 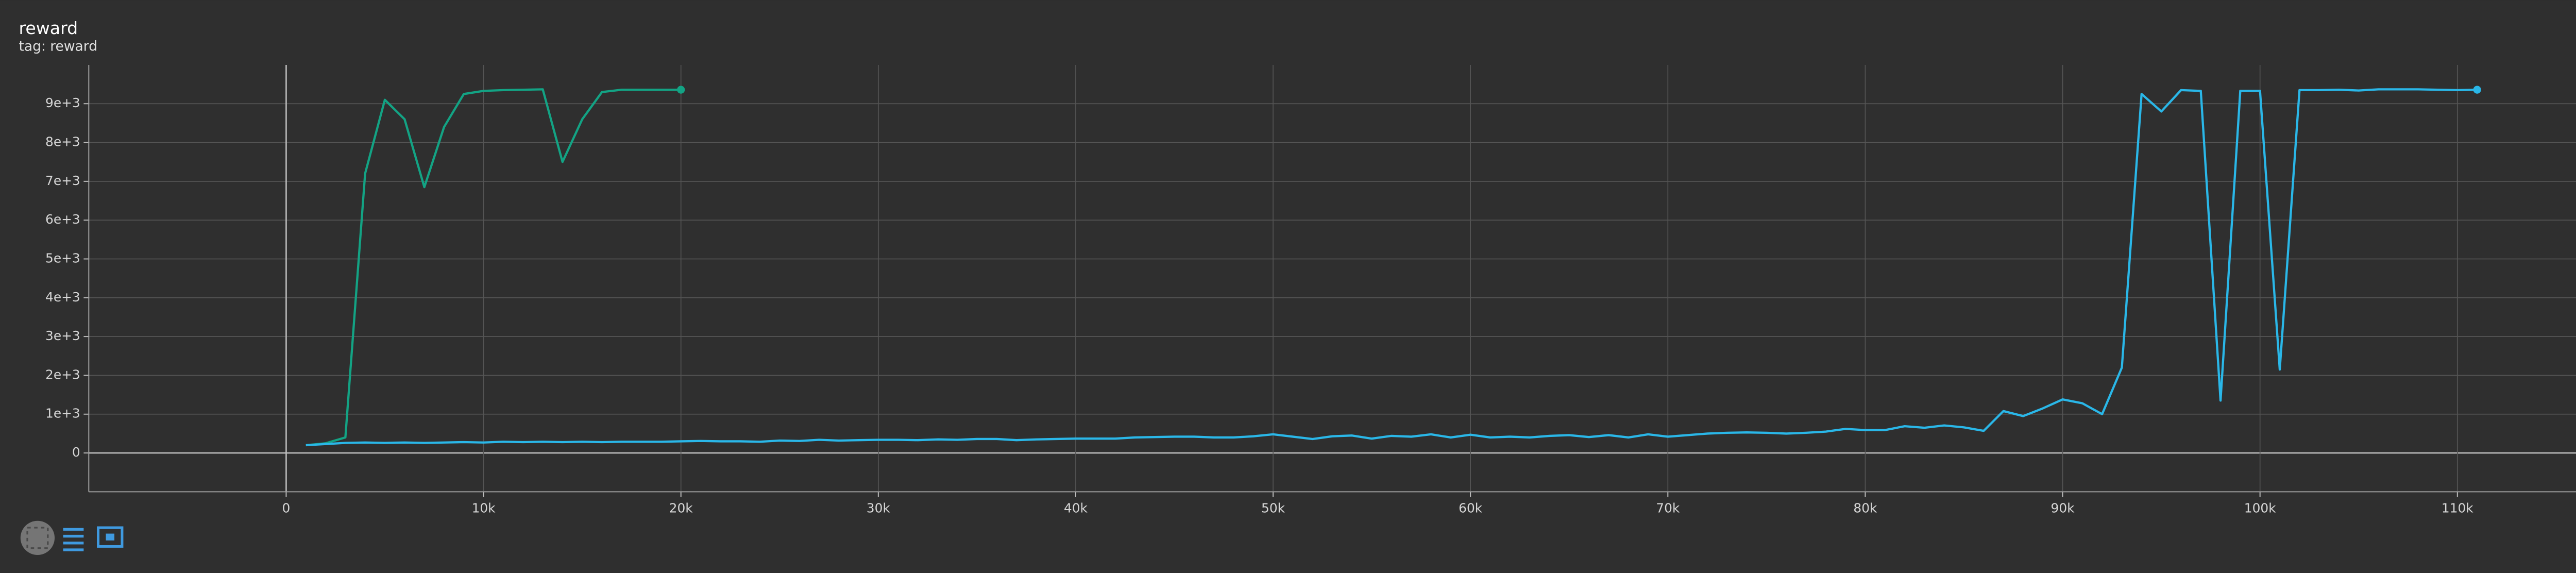 What do you see at coordinates (879, 508) in the screenshot?
I see `x-tick-label: 30k` at bounding box center [879, 508].